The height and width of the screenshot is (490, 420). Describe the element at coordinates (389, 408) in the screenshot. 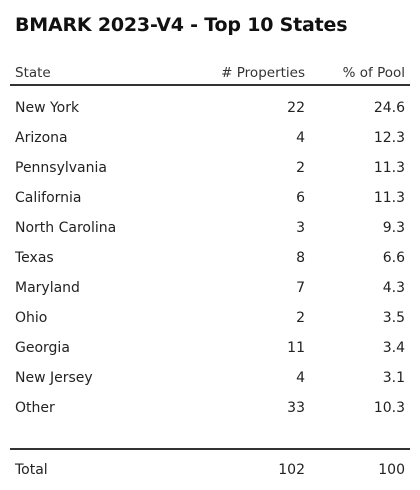

I see `pct-cell: 10.3` at that location.